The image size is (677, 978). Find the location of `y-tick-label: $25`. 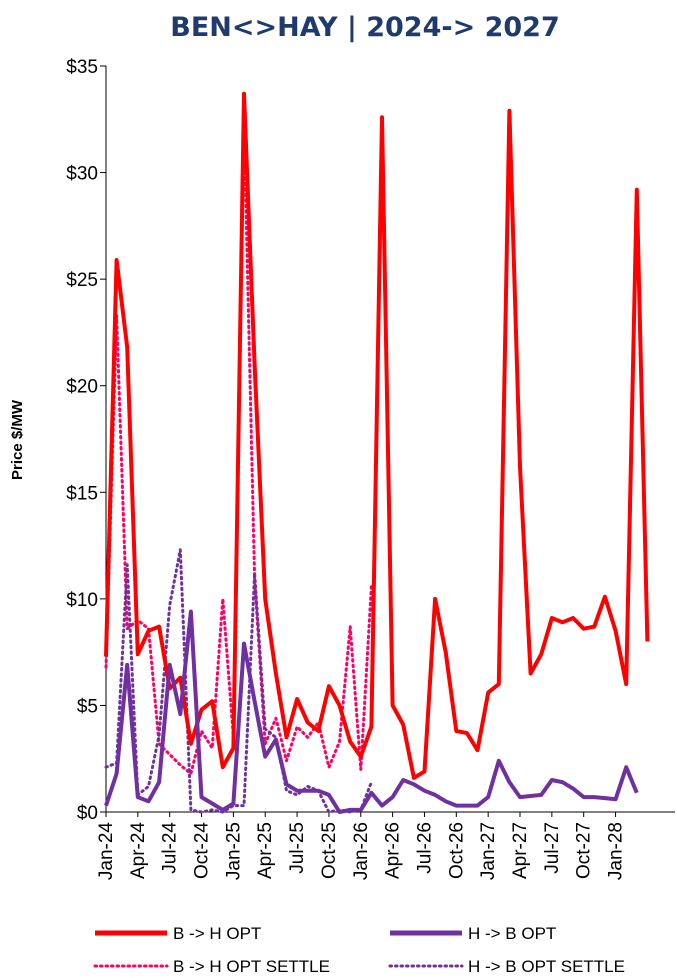

y-tick-label: $25 is located at coordinates (82, 280).